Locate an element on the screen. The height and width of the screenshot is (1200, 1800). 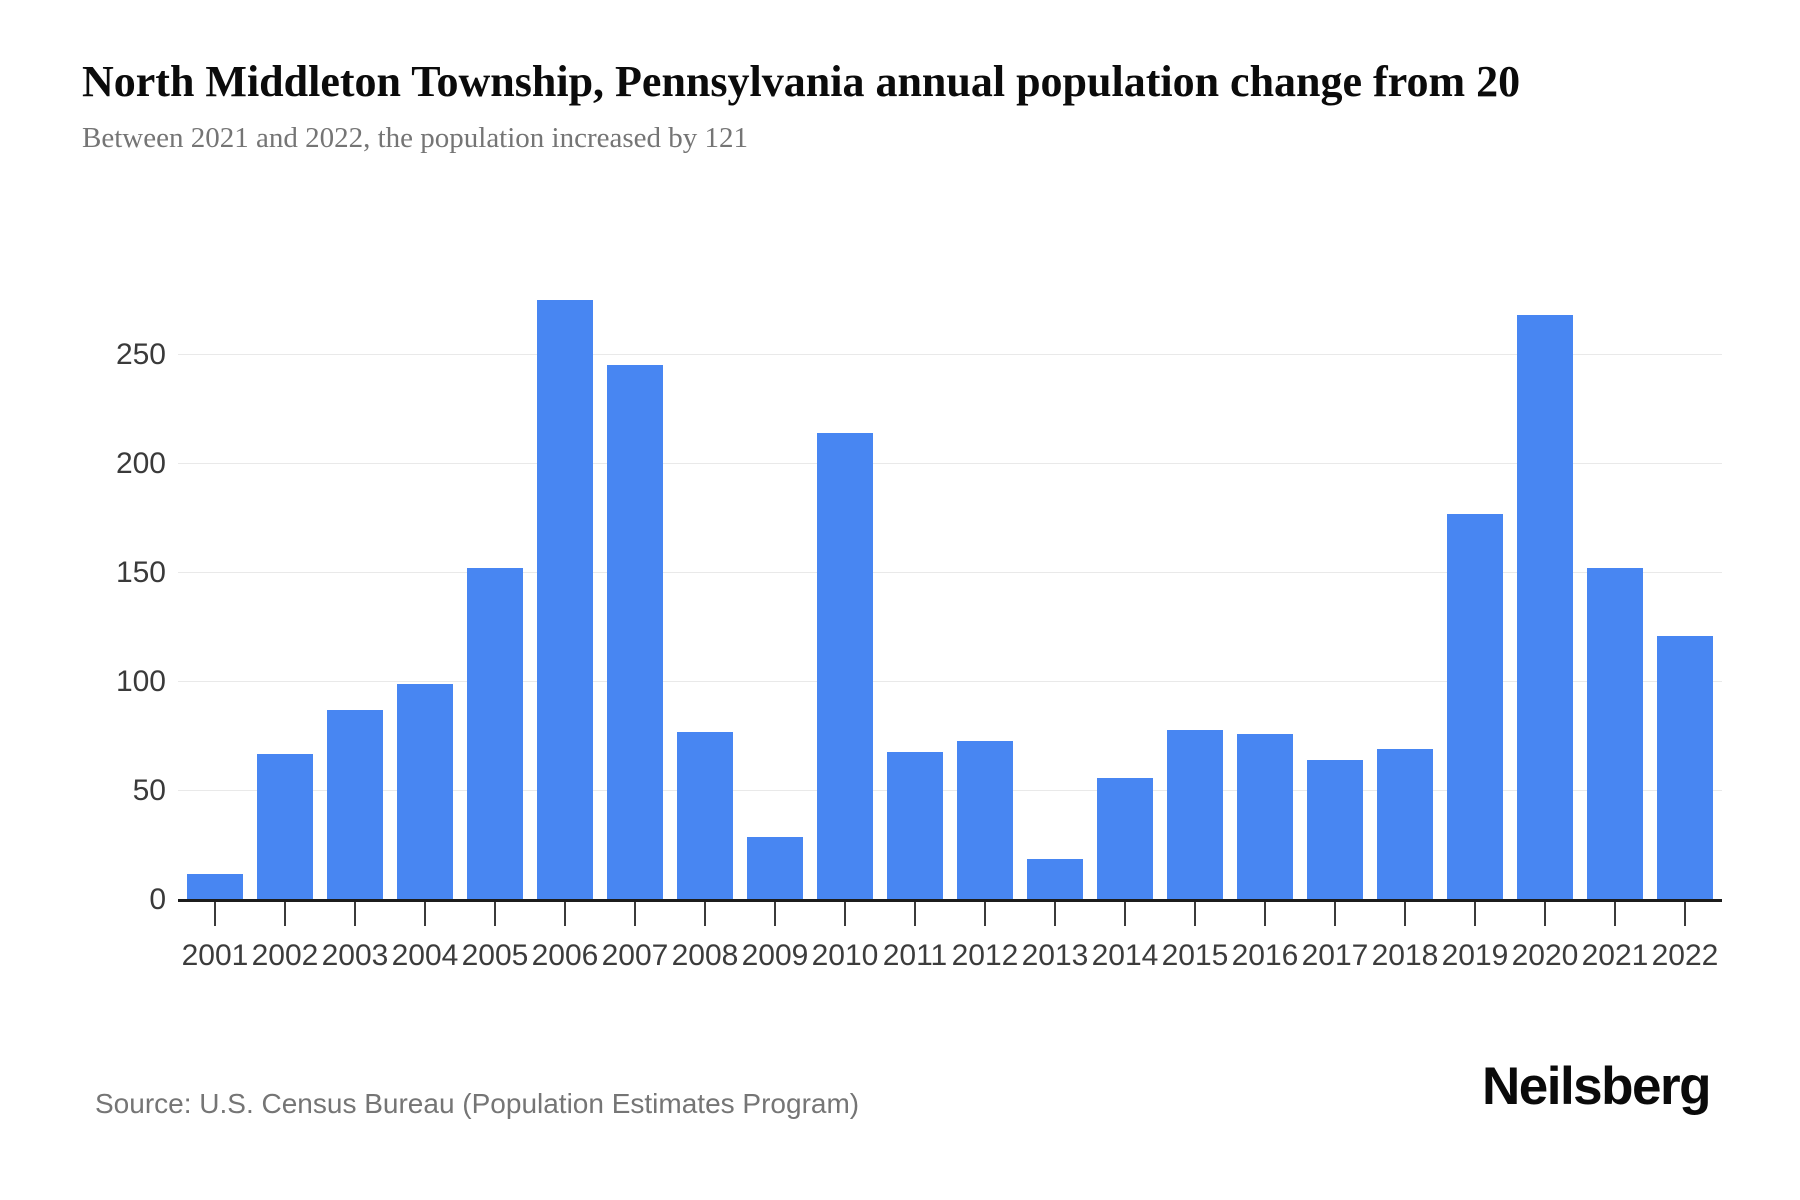
x-tick-label-2020: 2020 is located at coordinates (1545, 955).